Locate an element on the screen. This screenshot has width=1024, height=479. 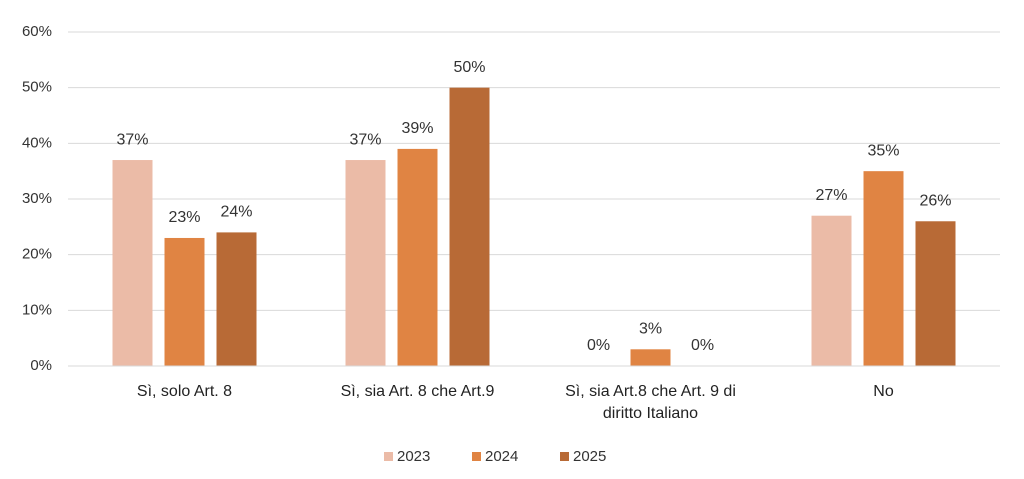
value-label: 39% is located at coordinates (417, 128).